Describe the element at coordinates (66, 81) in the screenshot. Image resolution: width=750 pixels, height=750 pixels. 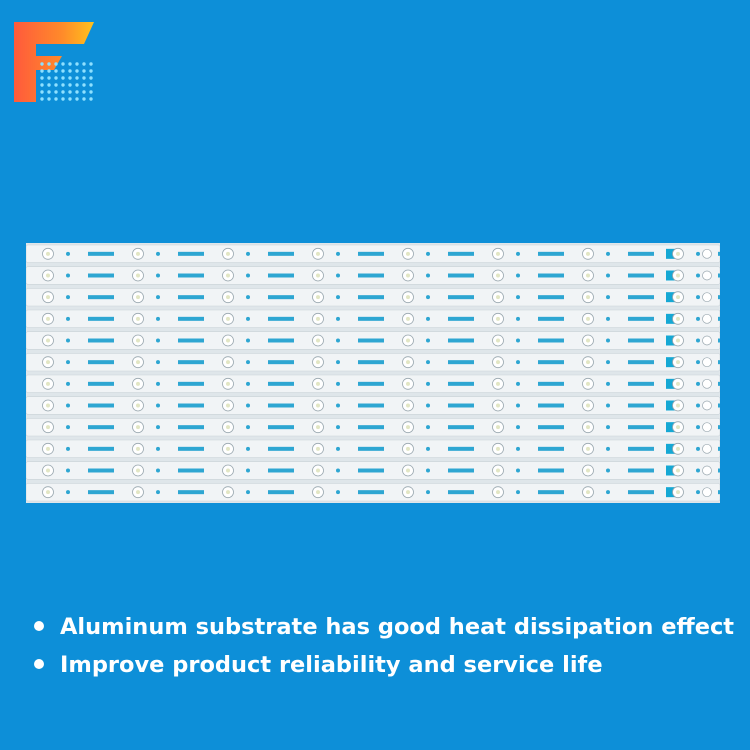
I see `logo-dot-pattern` at that location.